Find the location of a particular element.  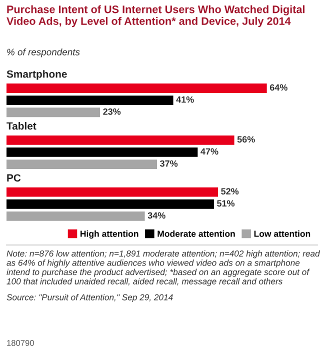

y-tick-label: Tablet is located at coordinates (21, 126).